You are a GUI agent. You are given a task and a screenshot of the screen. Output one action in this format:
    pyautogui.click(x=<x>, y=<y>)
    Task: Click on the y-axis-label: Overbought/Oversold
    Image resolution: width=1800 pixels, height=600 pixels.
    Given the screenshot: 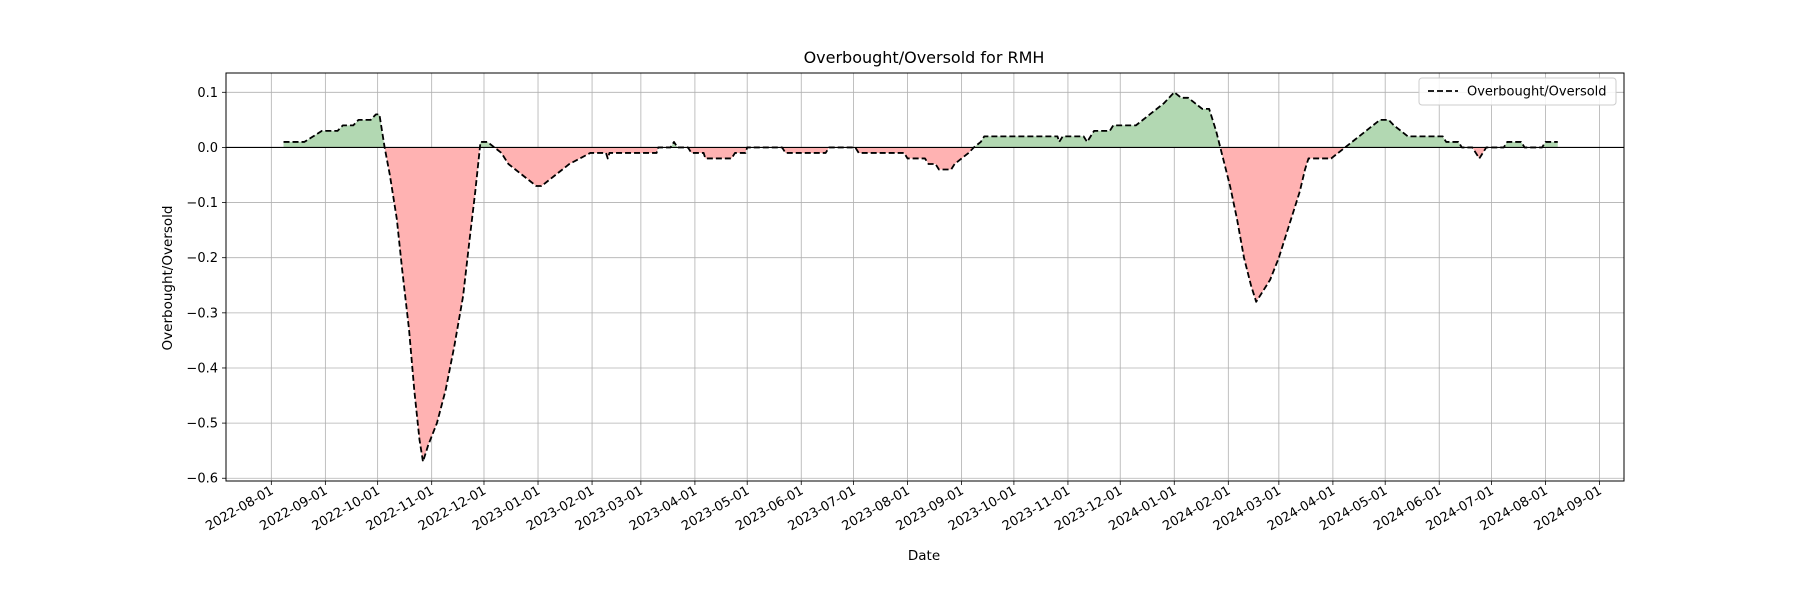 What is the action you would take?
    pyautogui.click(x=168, y=278)
    